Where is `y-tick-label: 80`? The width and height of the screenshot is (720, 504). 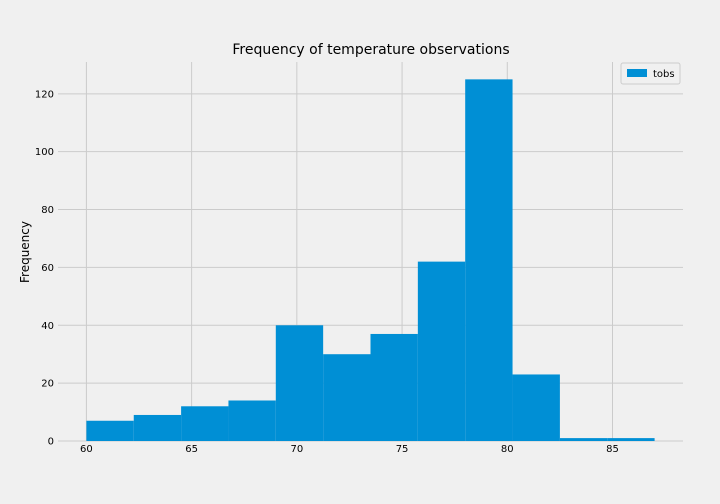
y-tick-label: 80 is located at coordinates (47, 210).